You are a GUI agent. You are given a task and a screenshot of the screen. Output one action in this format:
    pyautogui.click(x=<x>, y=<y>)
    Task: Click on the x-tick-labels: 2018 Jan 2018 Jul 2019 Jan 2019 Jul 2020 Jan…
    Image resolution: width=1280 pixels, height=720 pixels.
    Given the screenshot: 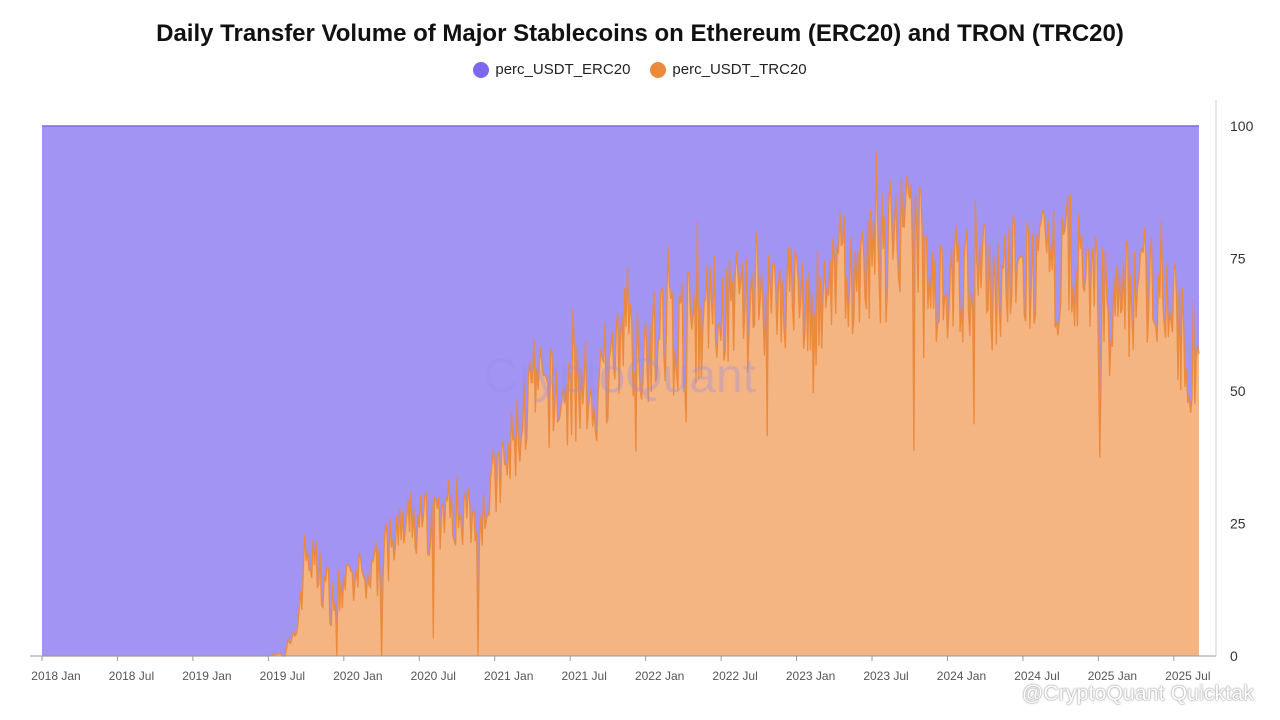 What is the action you would take?
    pyautogui.click(x=621, y=669)
    